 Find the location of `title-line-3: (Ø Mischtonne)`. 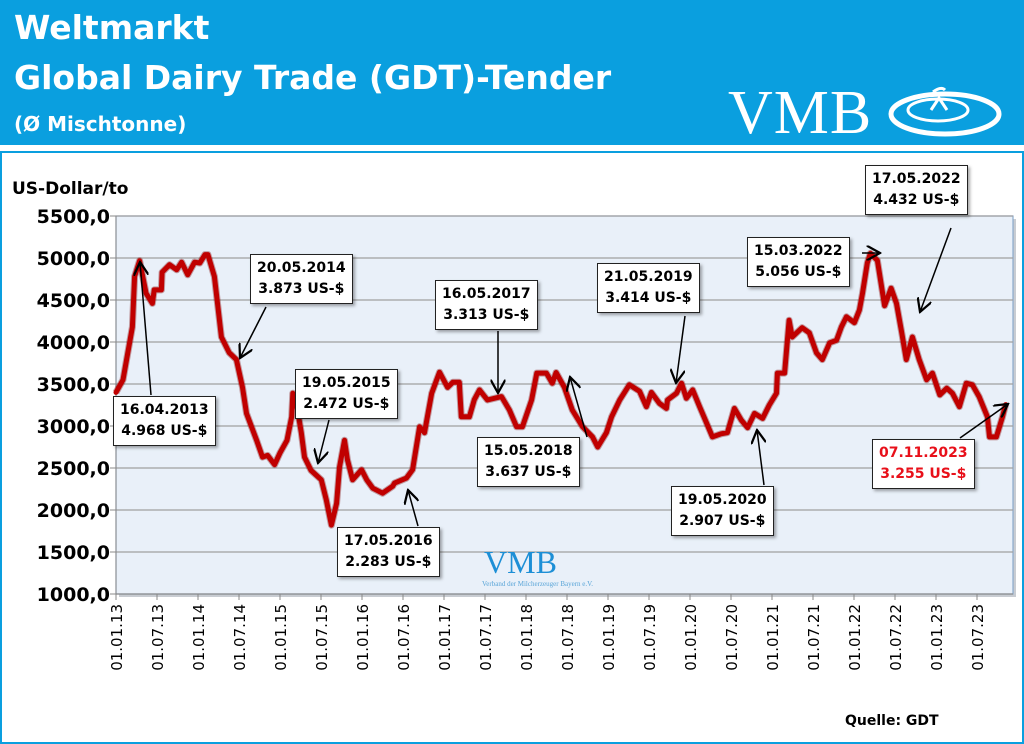

title-line-3: (Ø Mischtonne) is located at coordinates (100, 124).